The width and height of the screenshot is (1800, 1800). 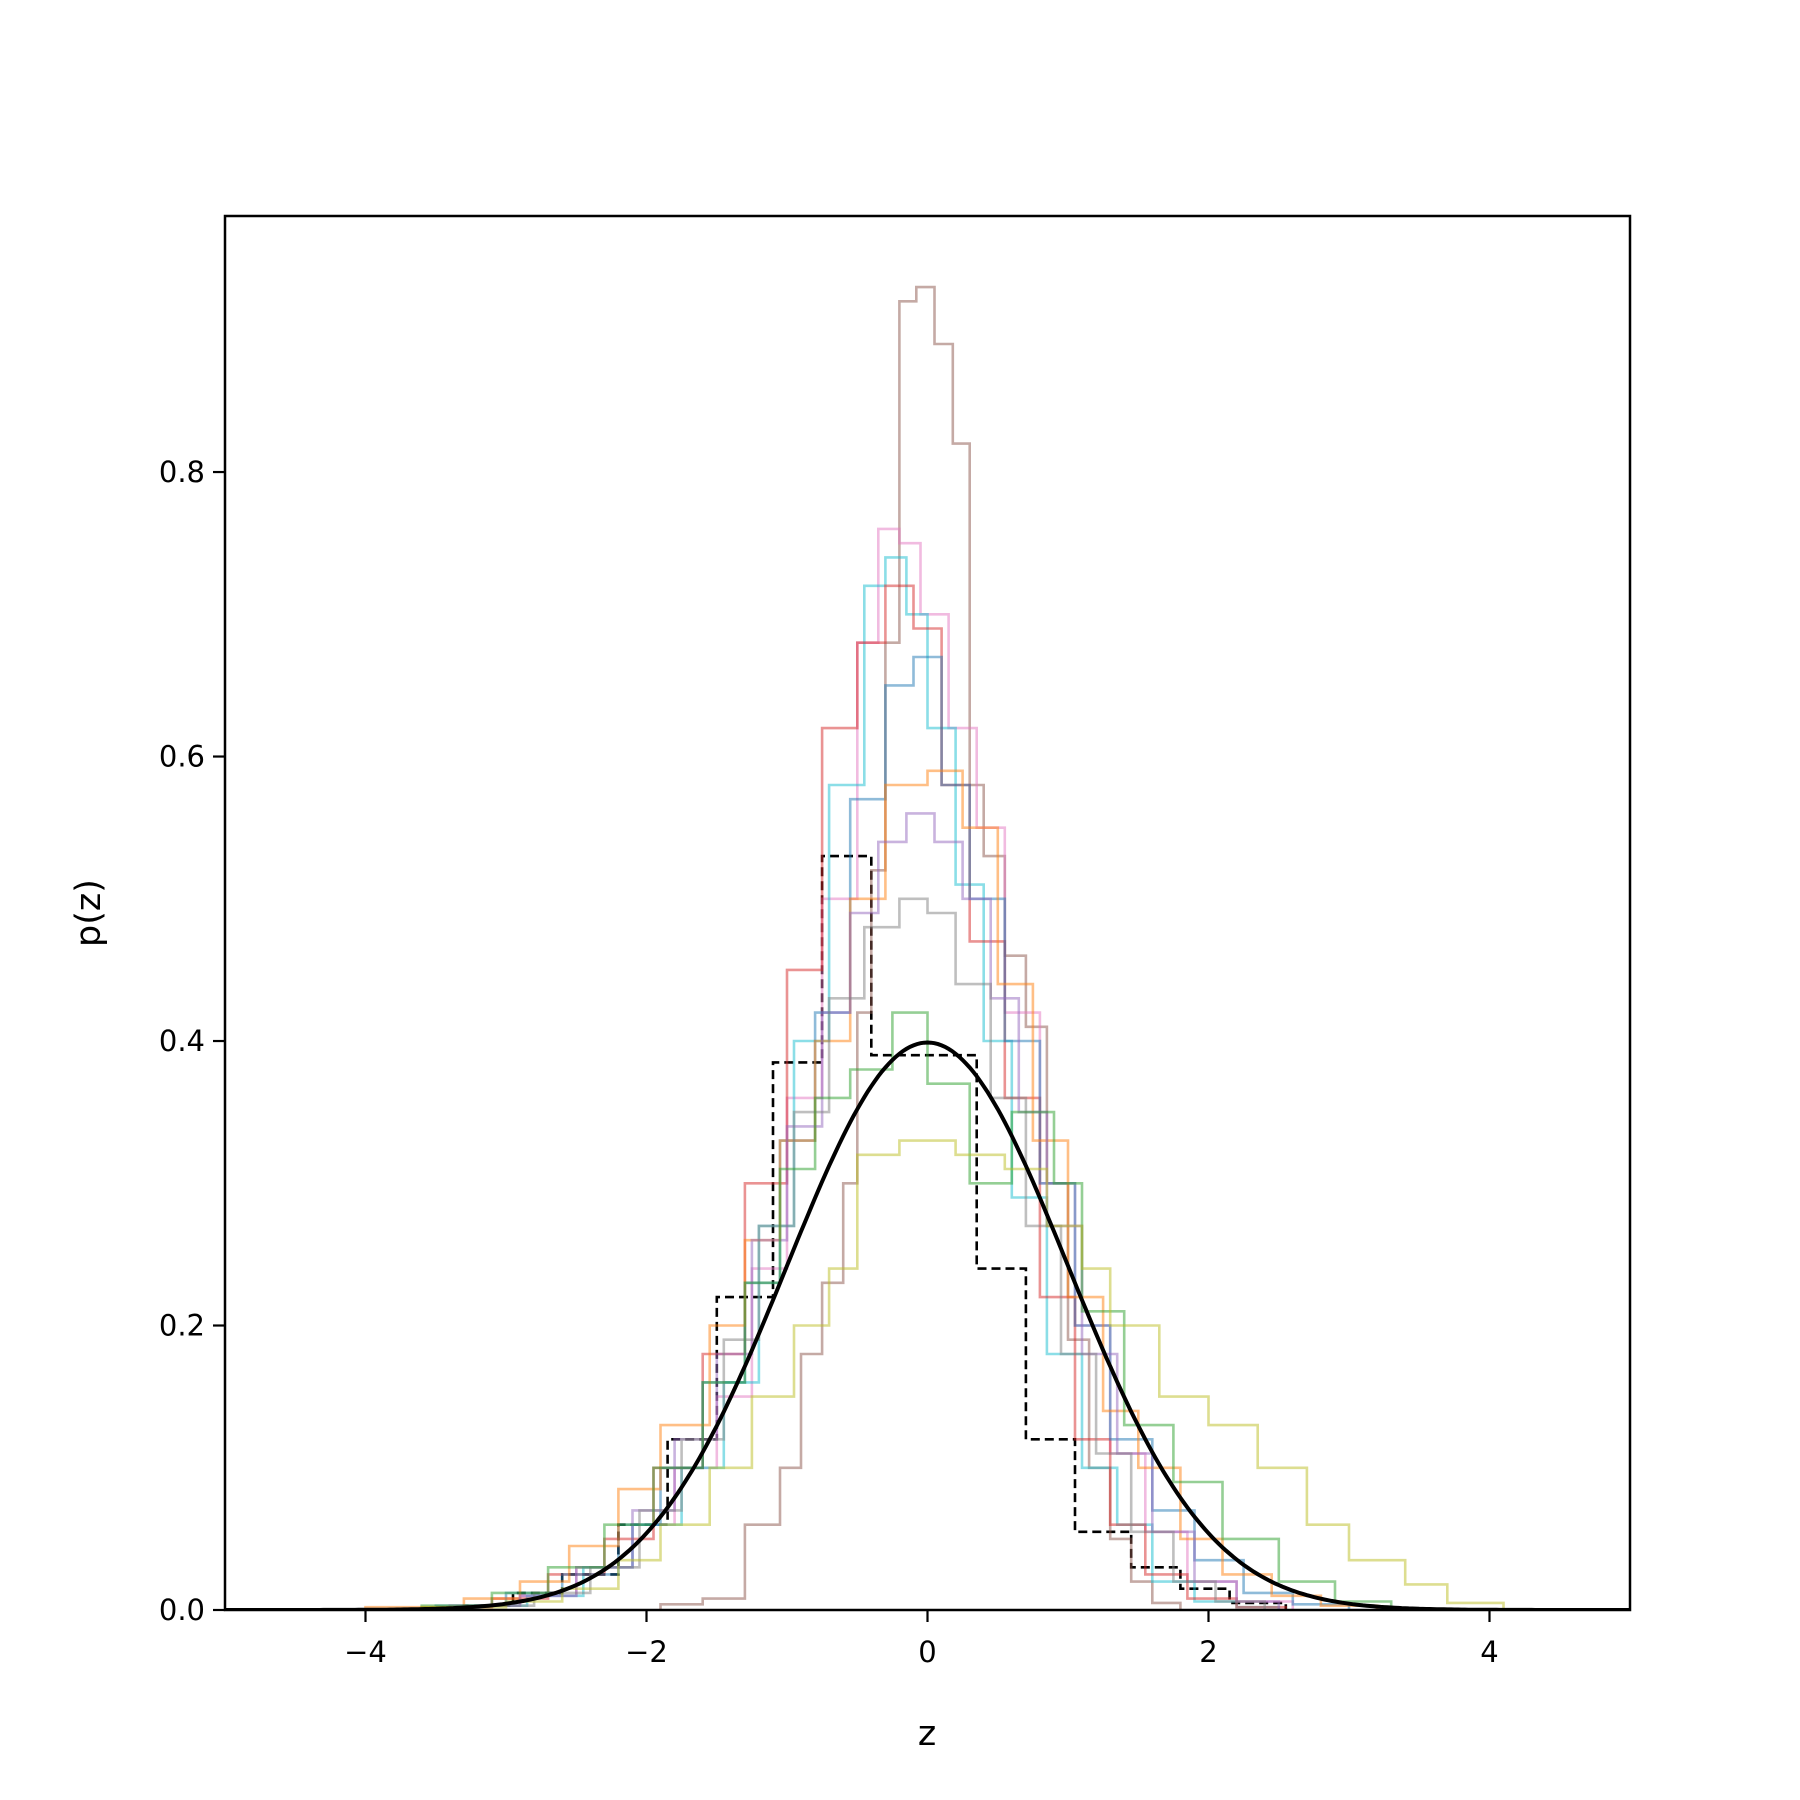 I want to click on y-tick-label: 0.8, so click(x=182, y=472).